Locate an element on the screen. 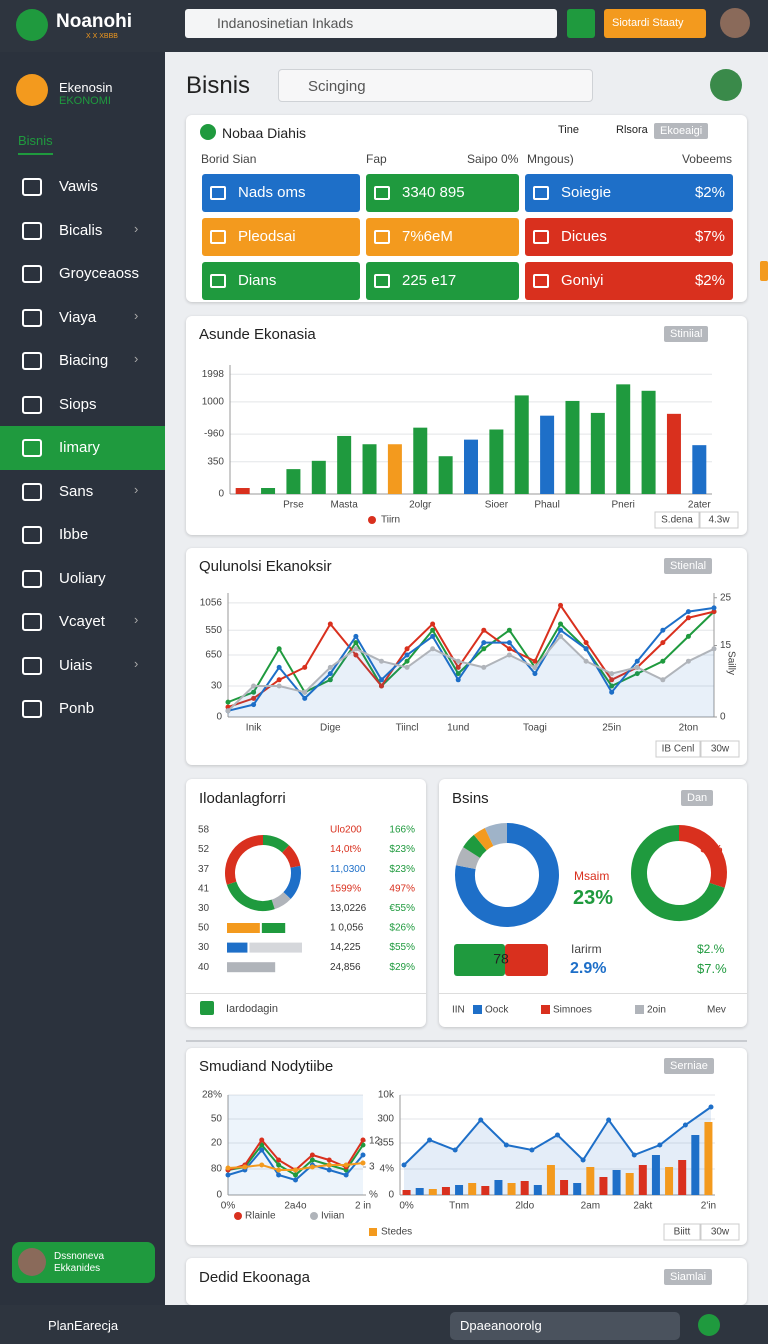  check-button is located at coordinates (581, 23).